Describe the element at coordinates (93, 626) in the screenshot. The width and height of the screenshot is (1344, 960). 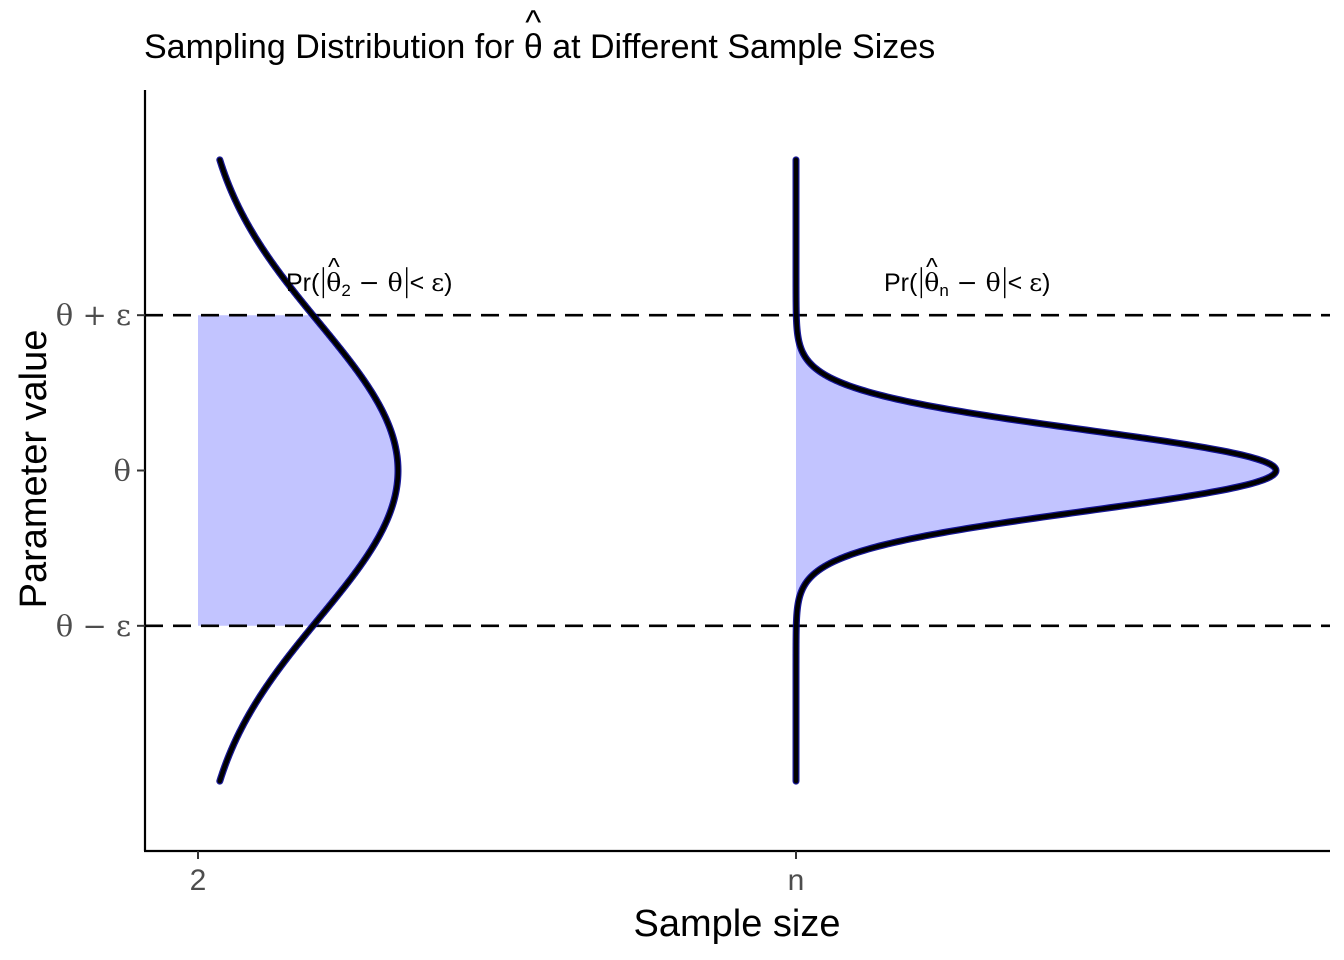
I see `y-tick-label-3: θ − ε` at that location.